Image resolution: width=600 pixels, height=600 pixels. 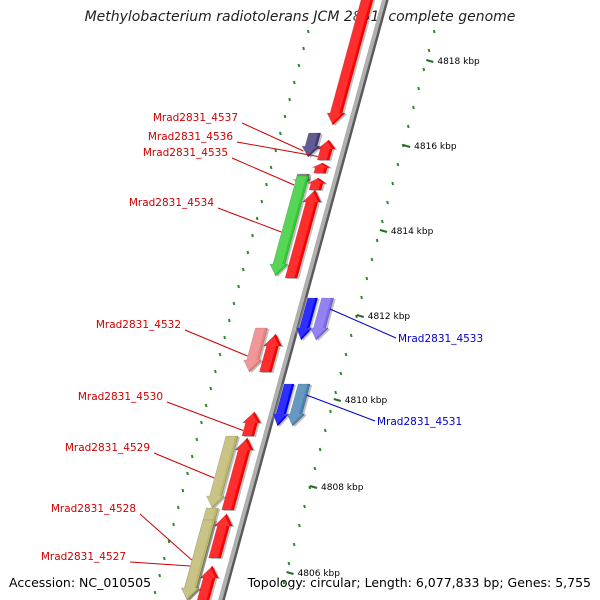 What do you see at coordinates (321, 168) in the screenshot?
I see `reverse-gene-c-feature` at bounding box center [321, 168].